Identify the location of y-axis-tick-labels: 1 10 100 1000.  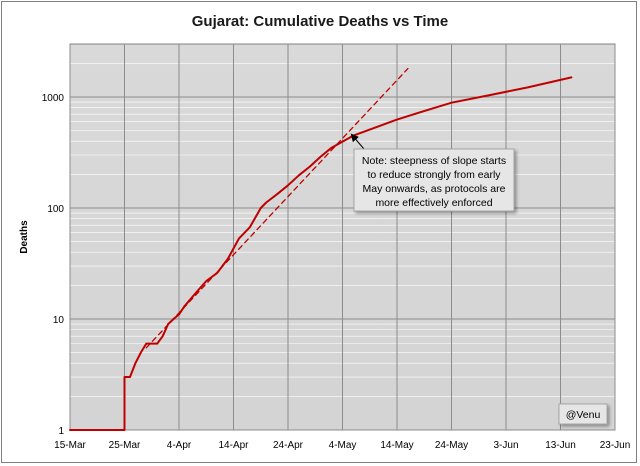
(53, 265).